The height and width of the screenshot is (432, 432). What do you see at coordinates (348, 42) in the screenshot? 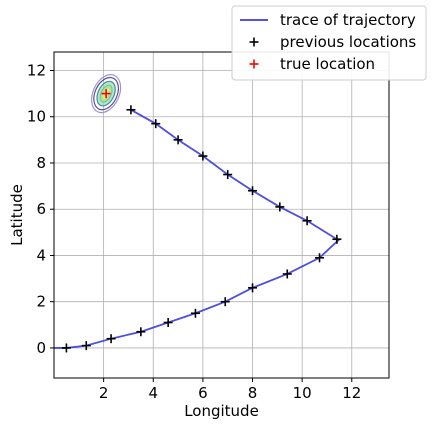
I see `legend-label: previous locations` at bounding box center [348, 42].